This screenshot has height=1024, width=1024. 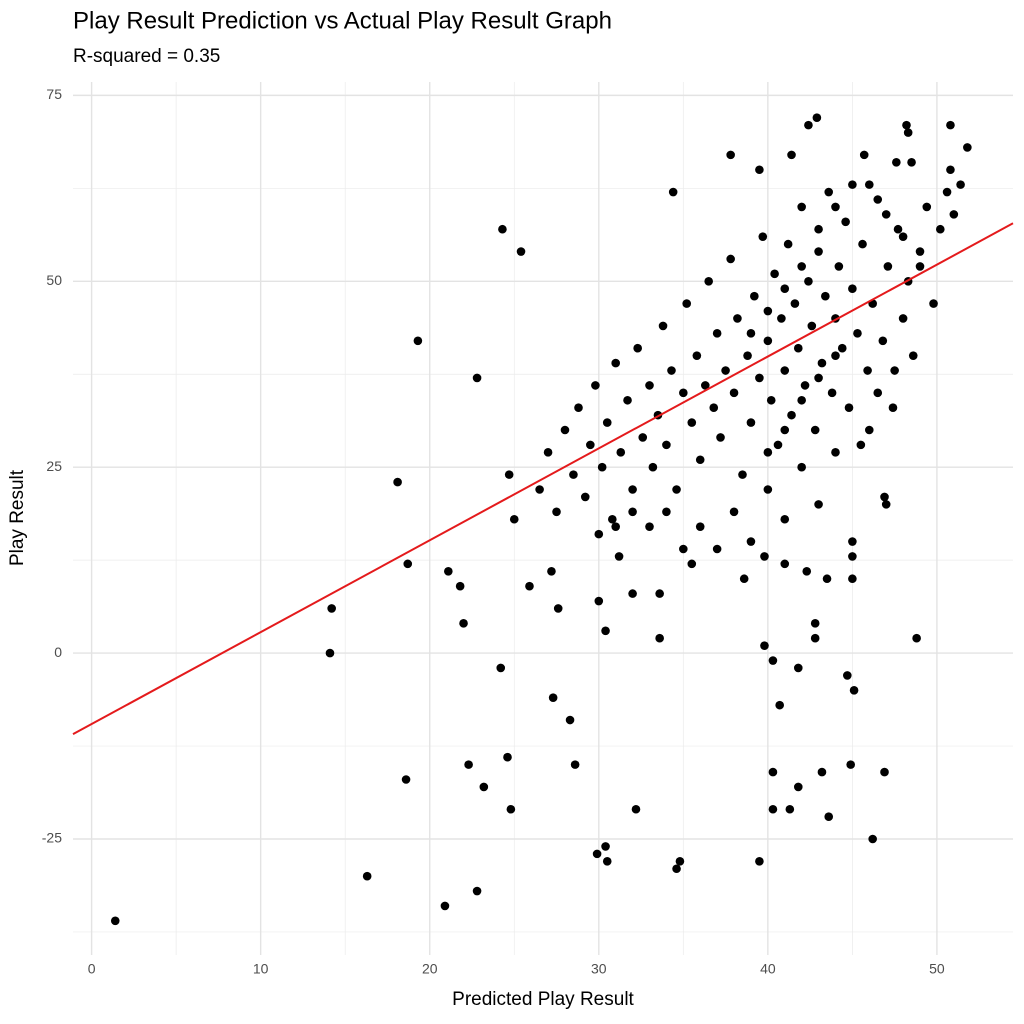 What do you see at coordinates (52, 838) in the screenshot?
I see `y-tick-label: -25` at bounding box center [52, 838].